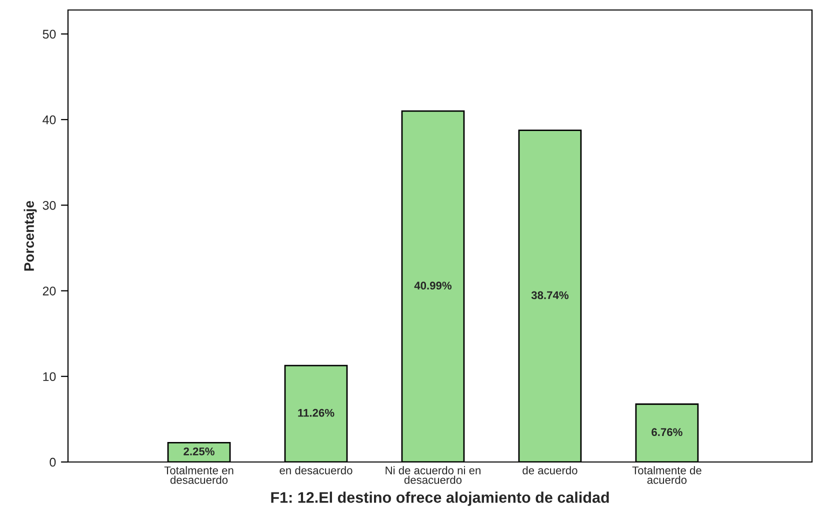  I want to click on data-label: 38.74%, so click(550, 295).